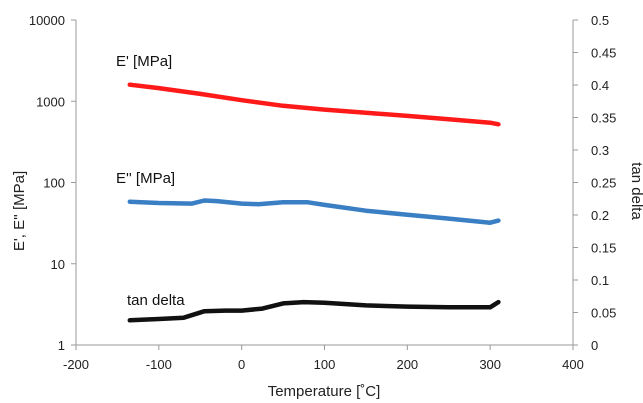  What do you see at coordinates (635, 191) in the screenshot?
I see `y-right-axis-title: tan delta` at bounding box center [635, 191].